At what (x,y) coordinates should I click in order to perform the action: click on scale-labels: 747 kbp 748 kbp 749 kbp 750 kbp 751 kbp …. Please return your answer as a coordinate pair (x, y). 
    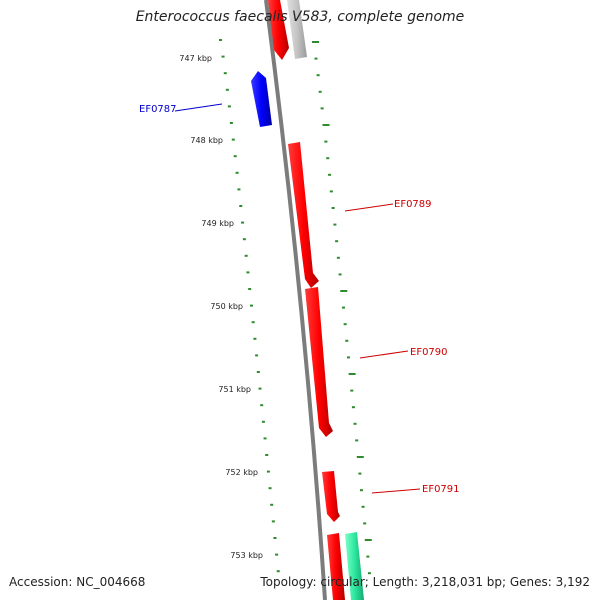
    Looking at the image, I should click on (221, 307).